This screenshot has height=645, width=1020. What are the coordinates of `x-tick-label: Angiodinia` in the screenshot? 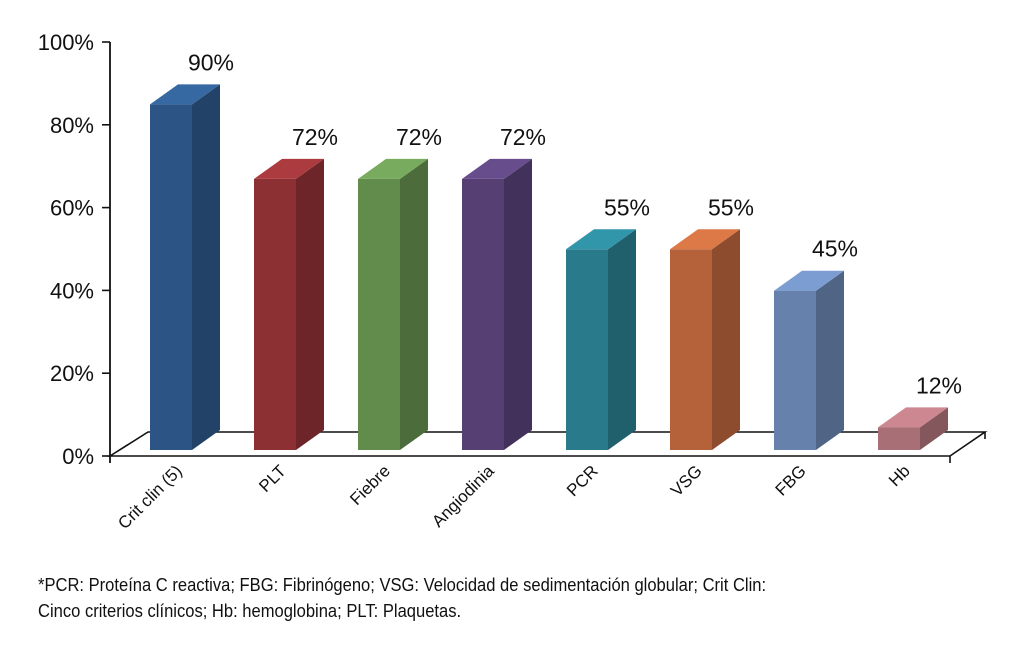 It's located at (463, 496).